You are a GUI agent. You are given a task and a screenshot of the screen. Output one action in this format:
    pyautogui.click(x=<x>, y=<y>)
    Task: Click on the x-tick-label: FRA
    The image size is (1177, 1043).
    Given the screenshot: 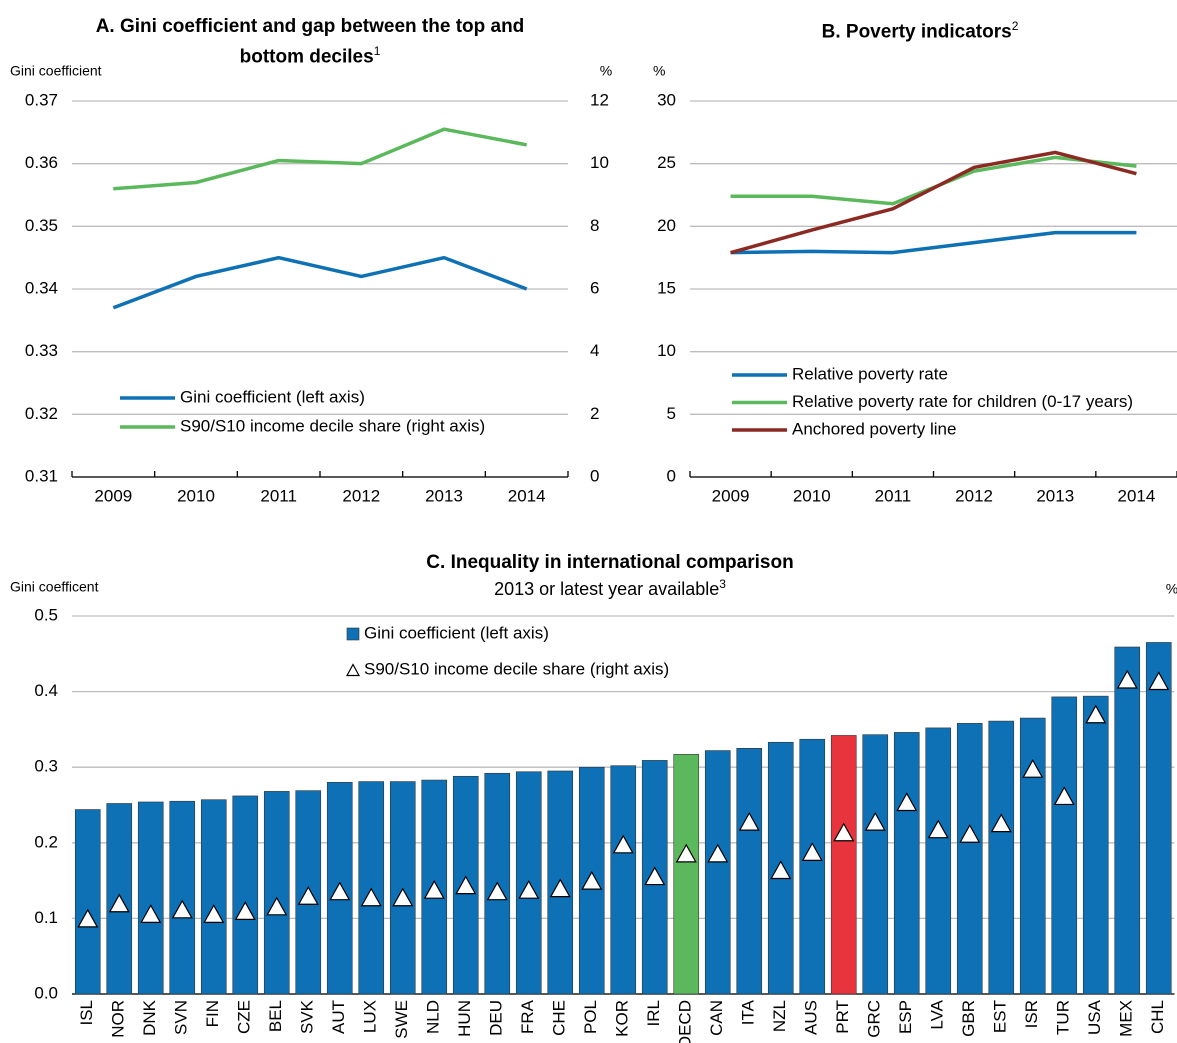 What is the action you would take?
    pyautogui.click(x=527, y=1016)
    